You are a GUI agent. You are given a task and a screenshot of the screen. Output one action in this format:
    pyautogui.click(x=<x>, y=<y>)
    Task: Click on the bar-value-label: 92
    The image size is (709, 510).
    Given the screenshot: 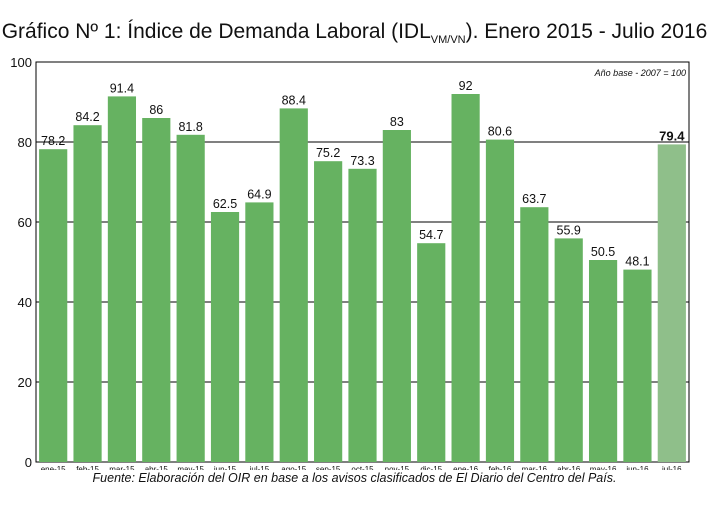 What is the action you would take?
    pyautogui.click(x=466, y=86)
    